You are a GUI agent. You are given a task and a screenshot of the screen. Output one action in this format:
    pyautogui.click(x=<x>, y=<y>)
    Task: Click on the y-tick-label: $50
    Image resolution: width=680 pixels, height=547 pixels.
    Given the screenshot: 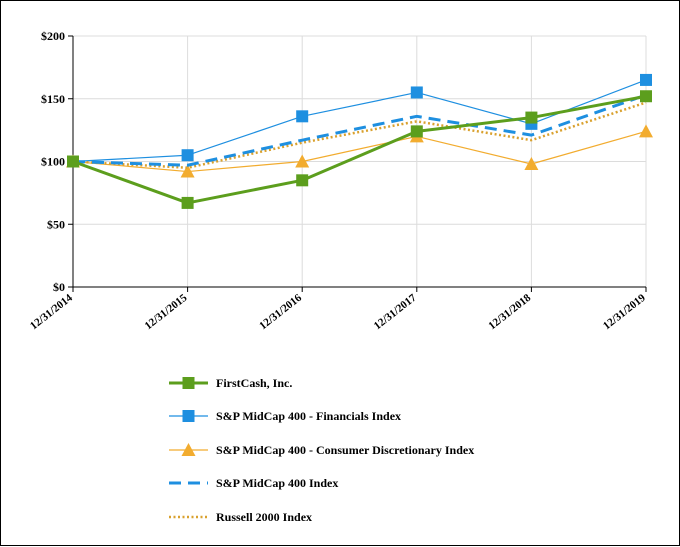 What is the action you would take?
    pyautogui.click(x=56, y=224)
    